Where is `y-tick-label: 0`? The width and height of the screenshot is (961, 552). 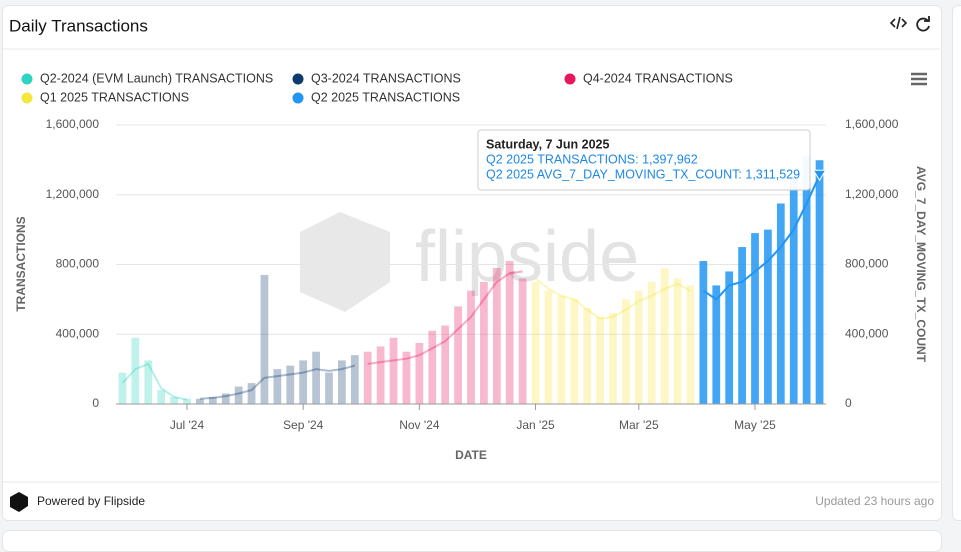
y-tick-label: 0 is located at coordinates (95, 403).